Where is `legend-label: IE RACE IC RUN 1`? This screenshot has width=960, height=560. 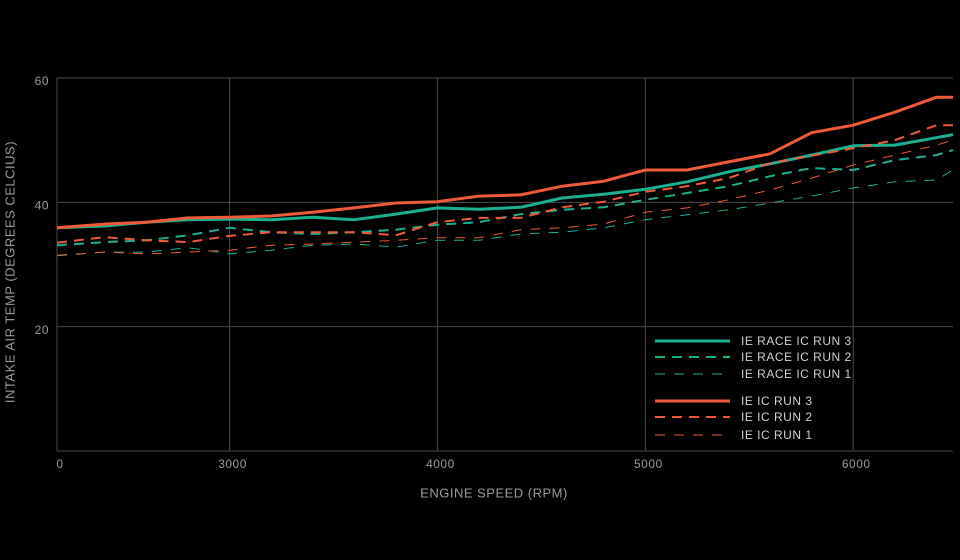
legend-label: IE RACE IC RUN 1 is located at coordinates (796, 374).